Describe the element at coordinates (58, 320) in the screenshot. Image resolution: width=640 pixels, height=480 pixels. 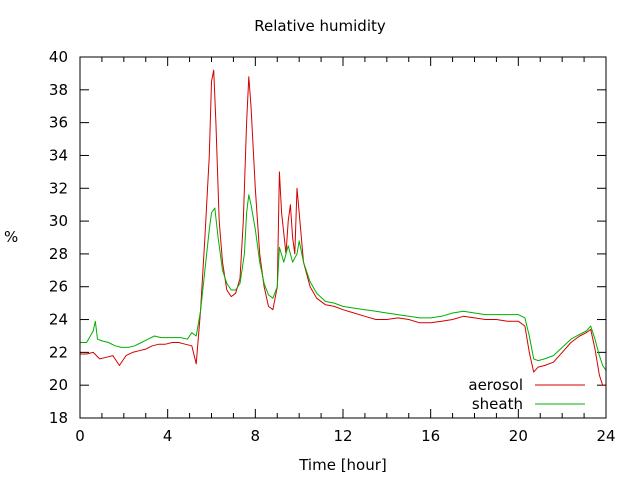
I see `y-tick-label: 24` at that location.